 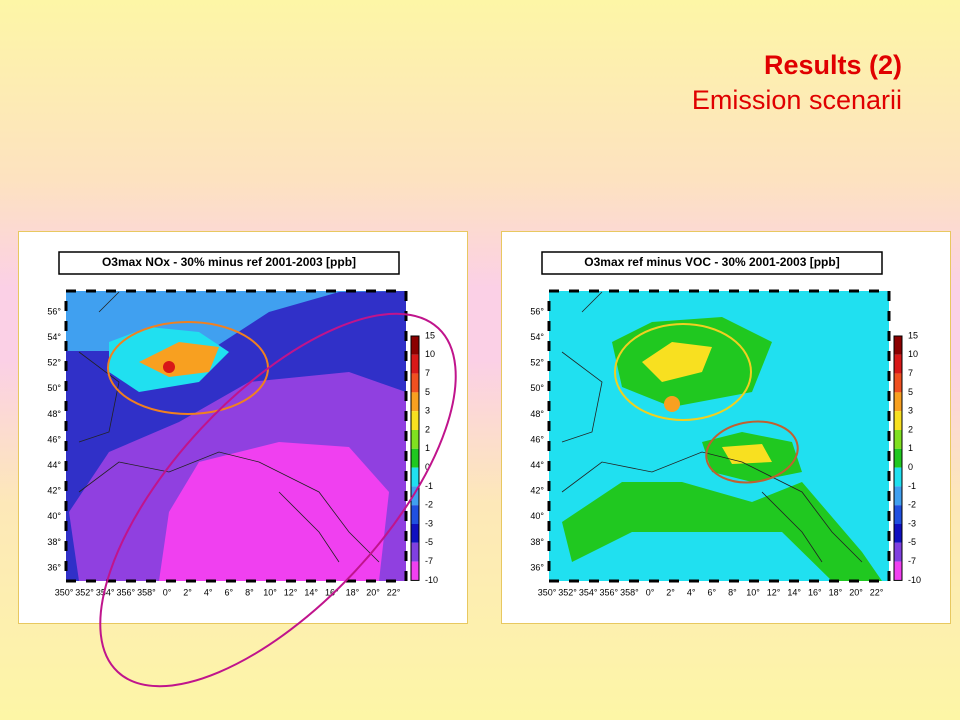 What do you see at coordinates (353, 592) in the screenshot?
I see `longitude-label: 18°` at bounding box center [353, 592].